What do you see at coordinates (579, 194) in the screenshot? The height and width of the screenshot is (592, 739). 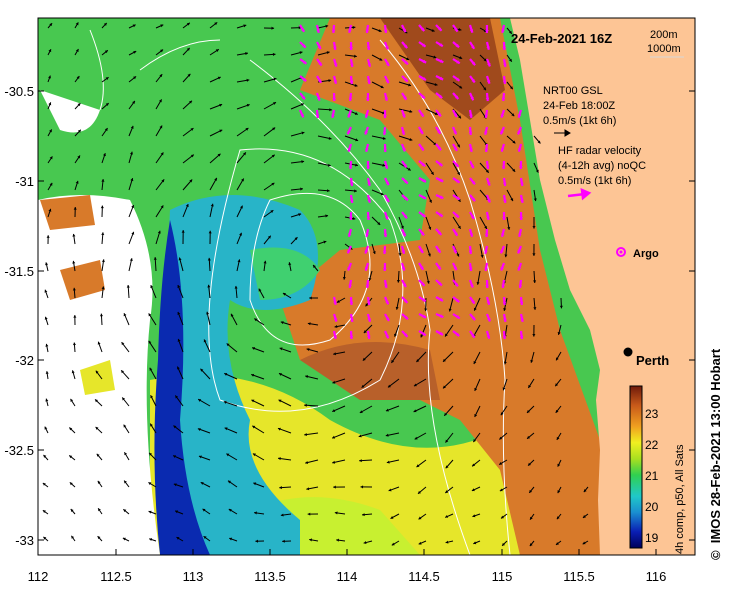 I see `hf-scale-arrow` at bounding box center [579, 194].